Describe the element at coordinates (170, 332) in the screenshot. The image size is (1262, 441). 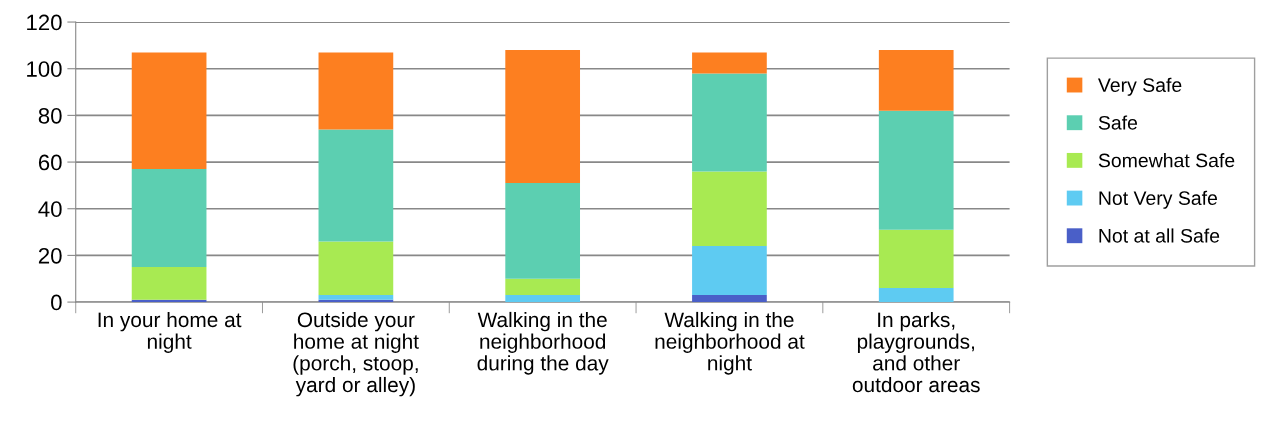
I see `x-tick-label: In your home at night` at that location.